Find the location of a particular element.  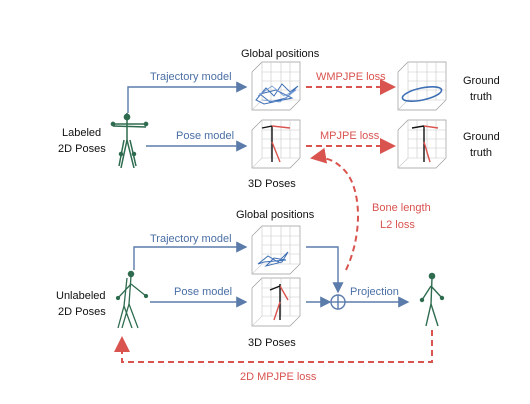

mpjpe-loss-label: MPJPE loss is located at coordinates (350, 136).